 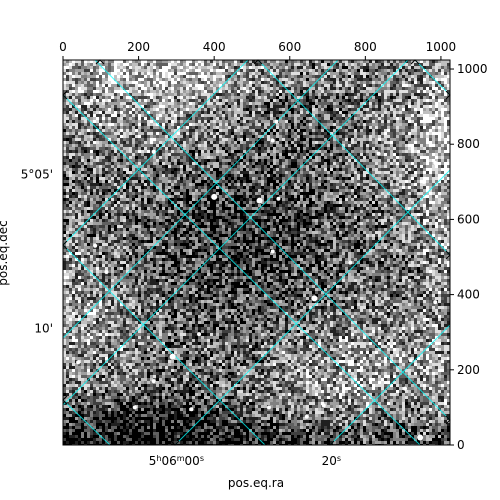 What do you see at coordinates (176, 461) in the screenshot?
I see `ra-tick-label: 5h06m00s` at bounding box center [176, 461].